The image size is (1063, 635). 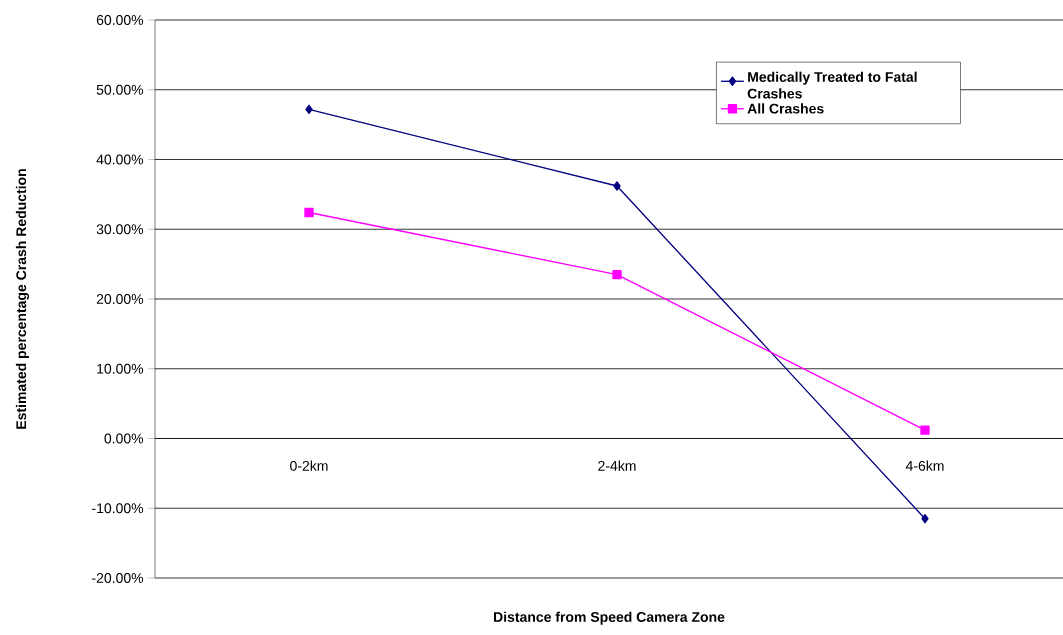 What do you see at coordinates (309, 465) in the screenshot?
I see `x-tick-label: 0-2km` at bounding box center [309, 465].